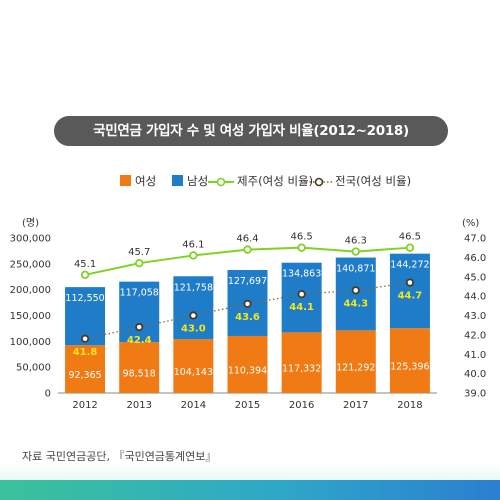  I want to click on x-tick-label: 2013, so click(138, 405).